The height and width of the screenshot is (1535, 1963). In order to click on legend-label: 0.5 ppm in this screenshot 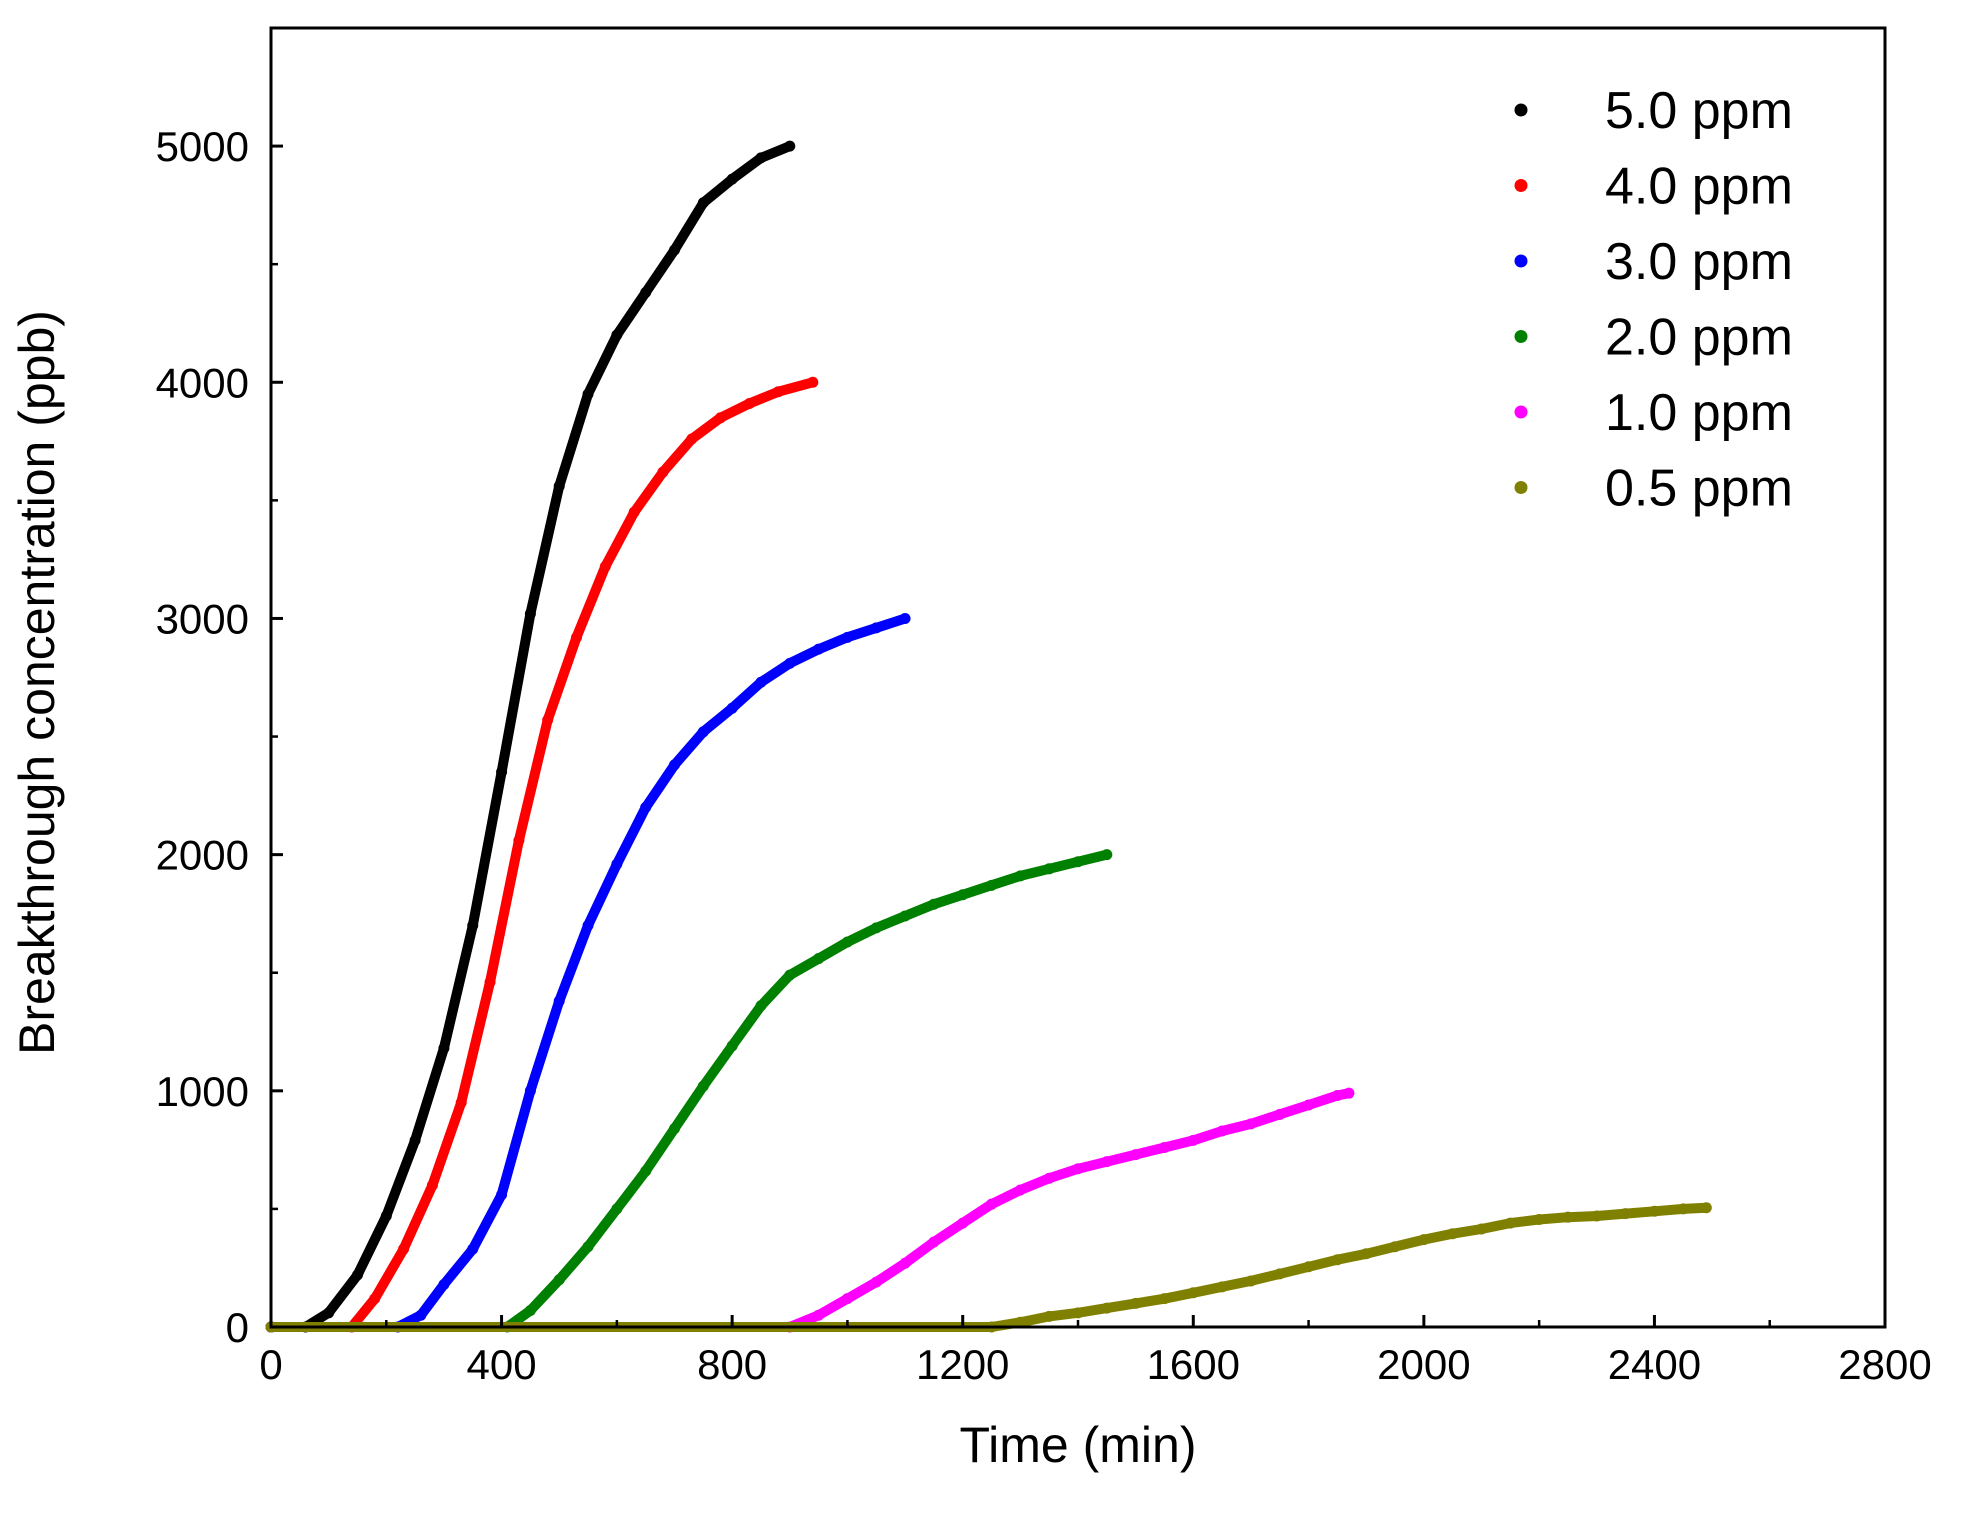, I will do `click(1699, 489)`.